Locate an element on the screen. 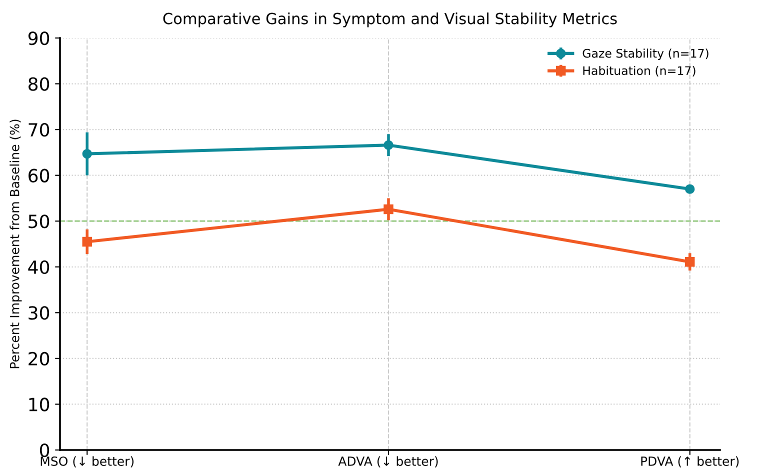 The height and width of the screenshot is (474, 764). x-tick-label: ADVA (↓ better) is located at coordinates (388, 462).